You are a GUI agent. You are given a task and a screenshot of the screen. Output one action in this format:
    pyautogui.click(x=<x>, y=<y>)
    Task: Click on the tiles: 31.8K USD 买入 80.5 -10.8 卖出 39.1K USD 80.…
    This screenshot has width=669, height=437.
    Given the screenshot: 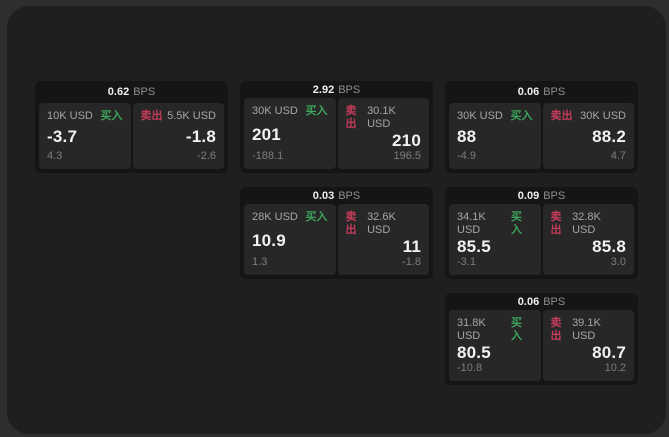 What is the action you would take?
    pyautogui.click(x=541, y=345)
    